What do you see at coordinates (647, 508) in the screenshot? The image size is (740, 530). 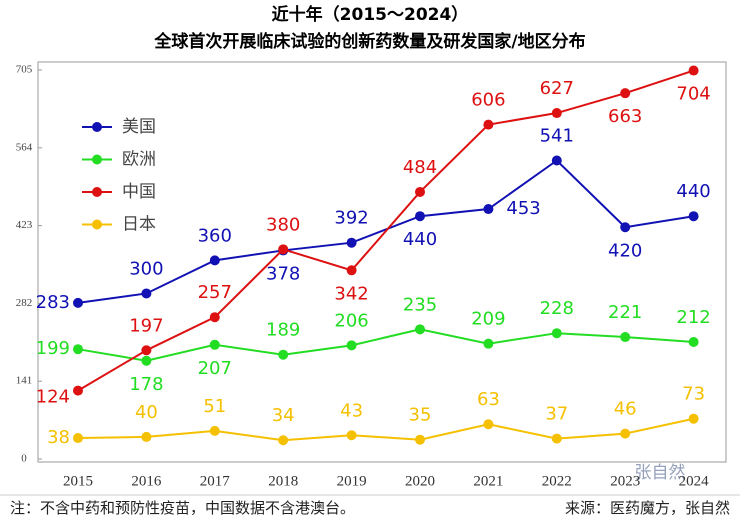 I see `source: 来源：医药魔方，张自然` at bounding box center [647, 508].